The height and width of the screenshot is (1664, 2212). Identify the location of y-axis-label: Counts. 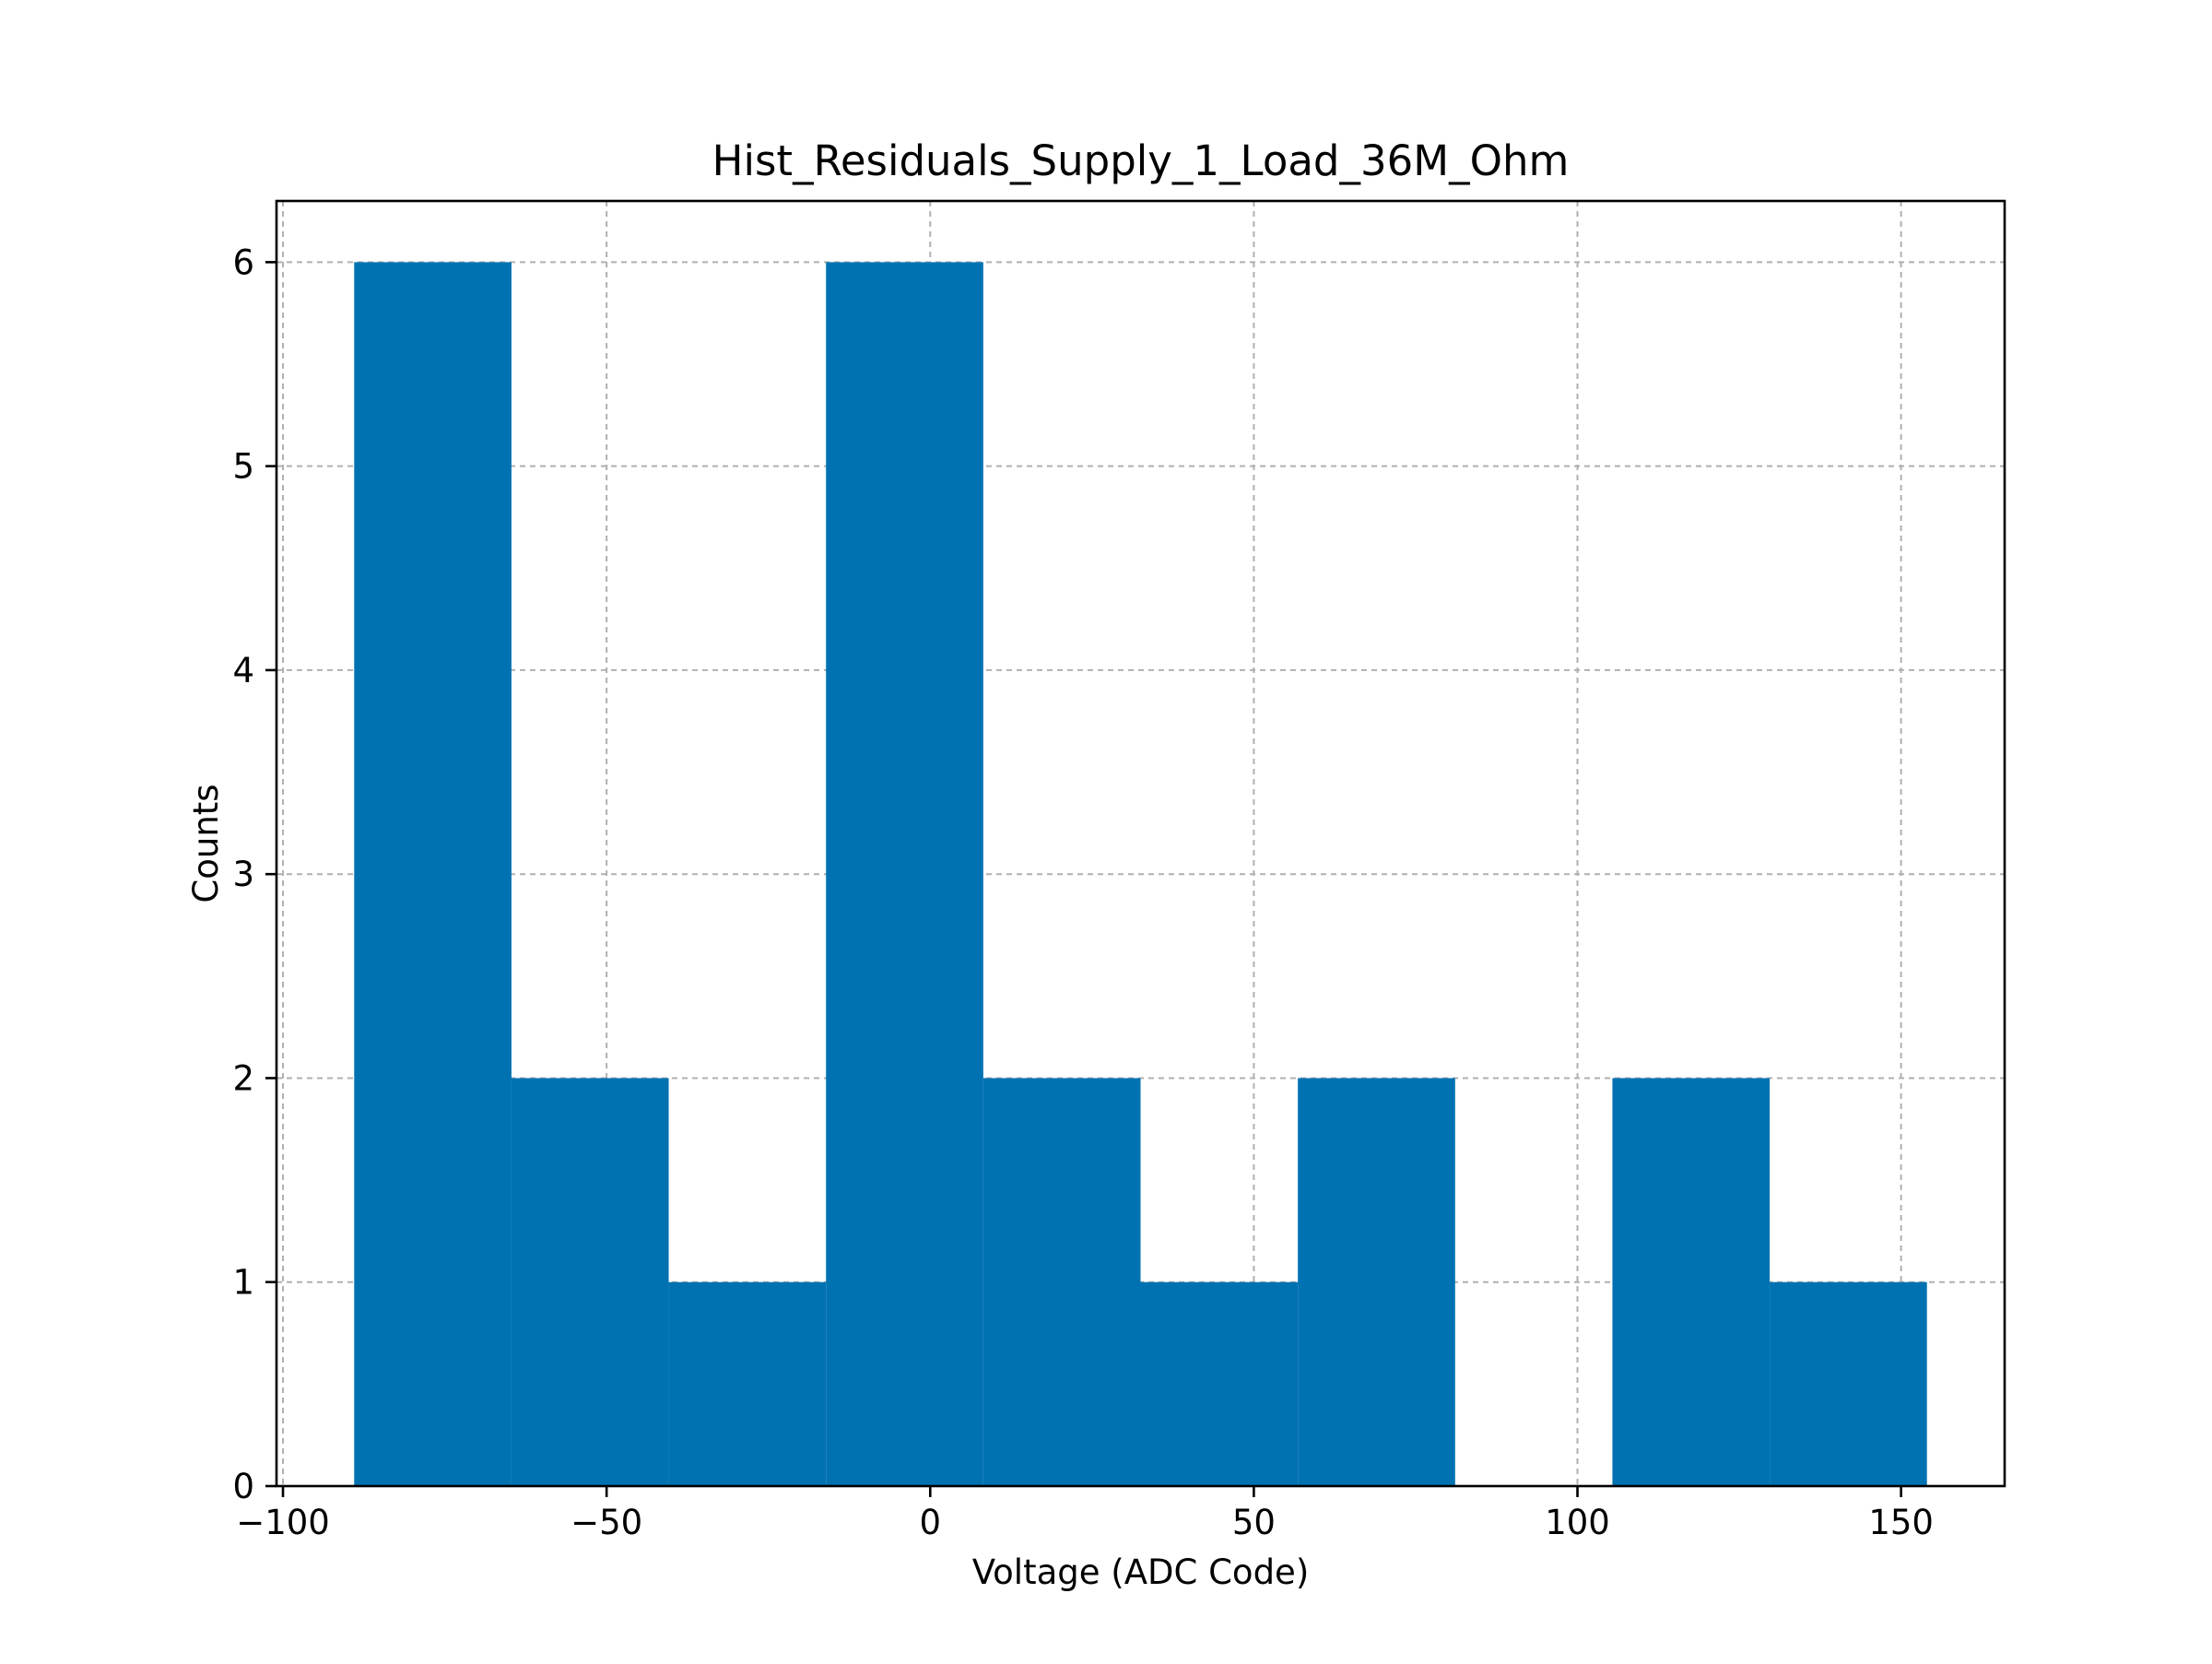
(206, 843).